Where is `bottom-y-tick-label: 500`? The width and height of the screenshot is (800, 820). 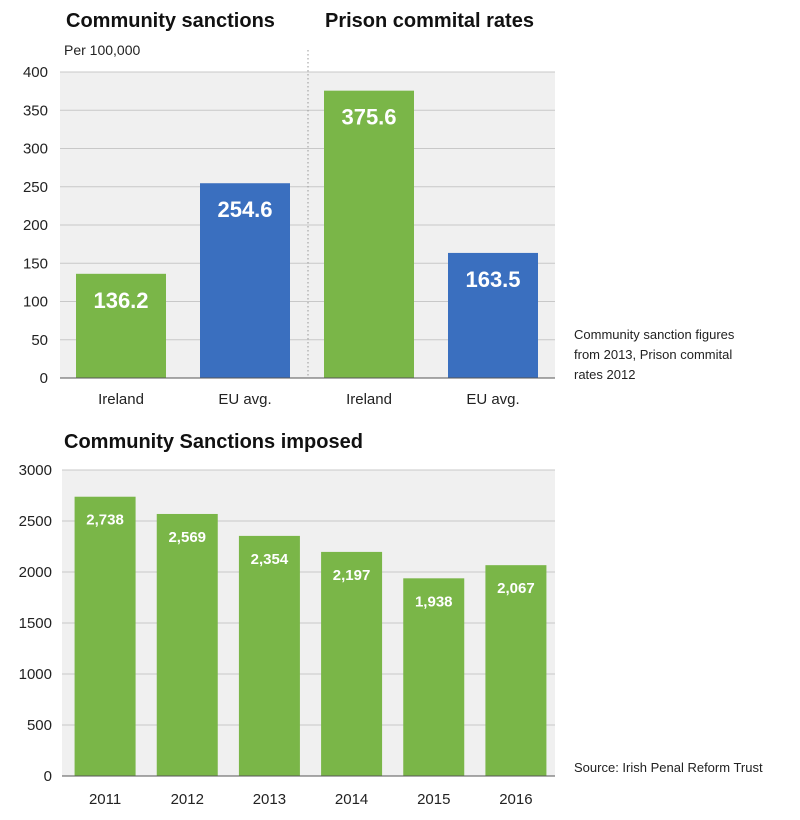 bottom-y-tick-label: 500 is located at coordinates (39, 725).